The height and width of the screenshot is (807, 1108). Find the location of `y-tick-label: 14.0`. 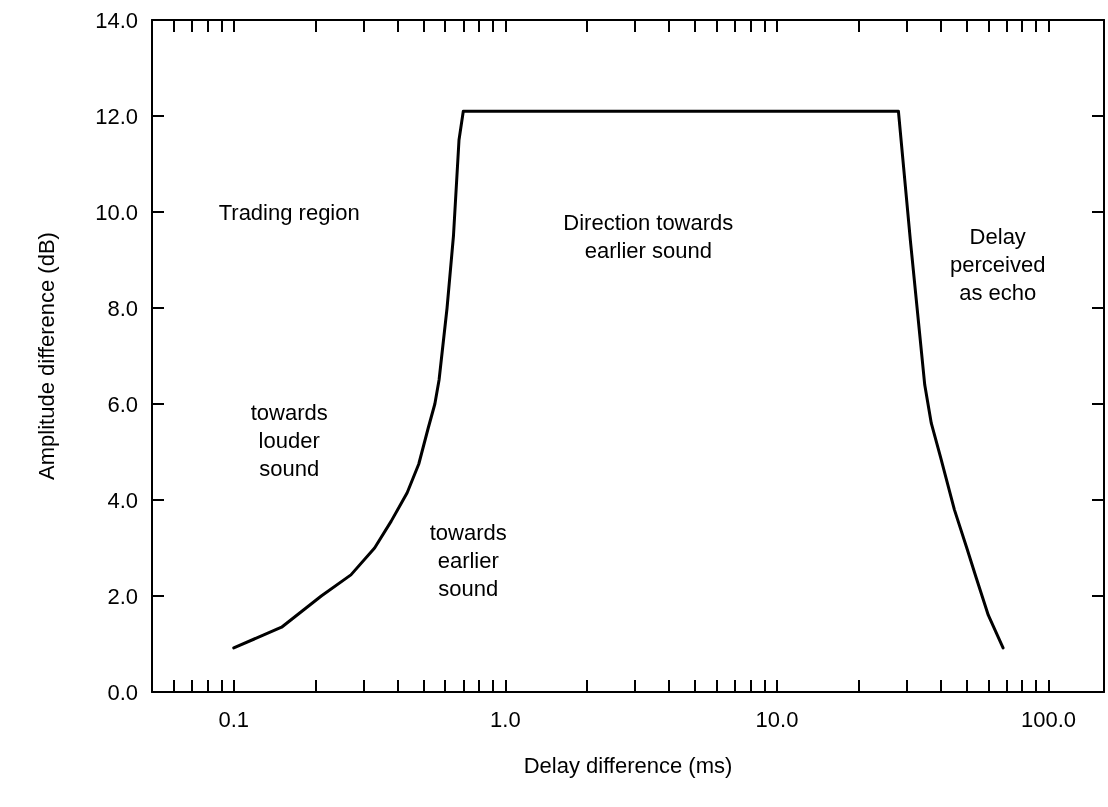

y-tick-label: 14.0 is located at coordinates (116, 20).